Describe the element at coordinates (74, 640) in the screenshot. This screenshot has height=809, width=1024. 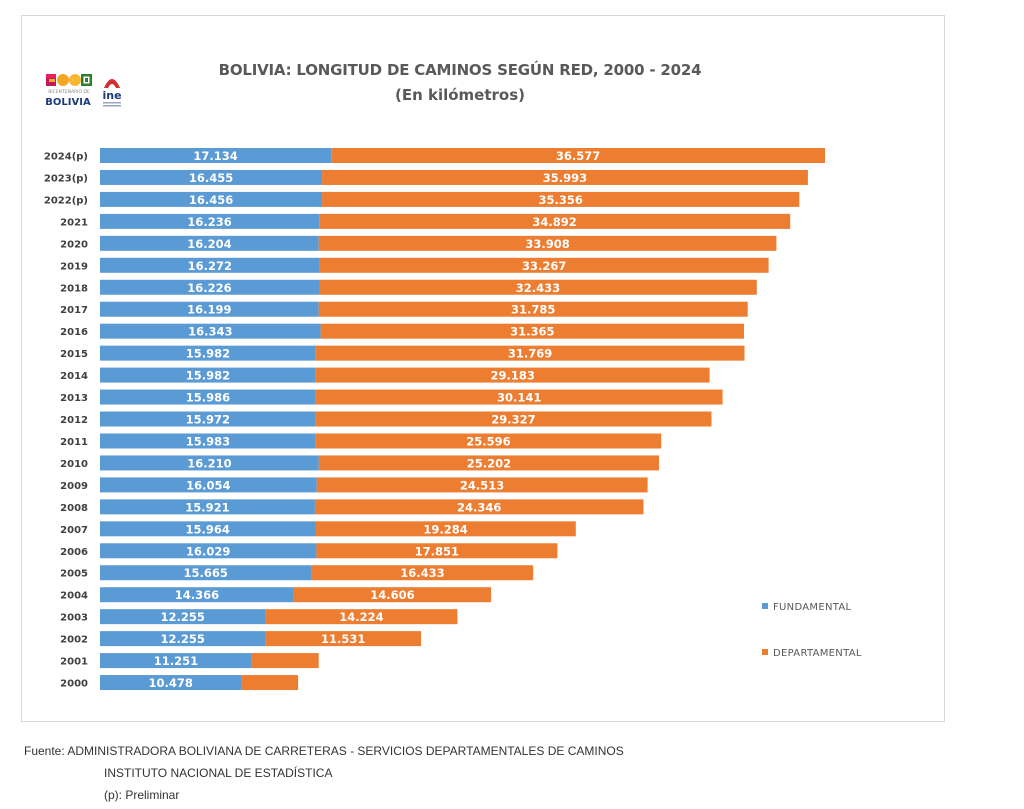
I see `category-label: 2002` at that location.